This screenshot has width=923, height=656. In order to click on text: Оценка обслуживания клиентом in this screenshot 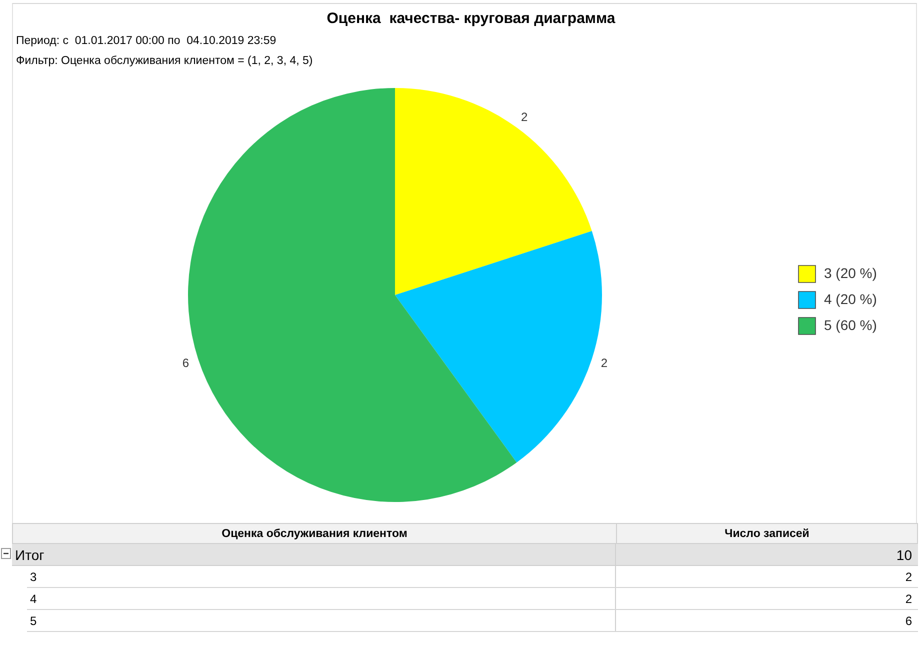, I will do `click(315, 534)`.